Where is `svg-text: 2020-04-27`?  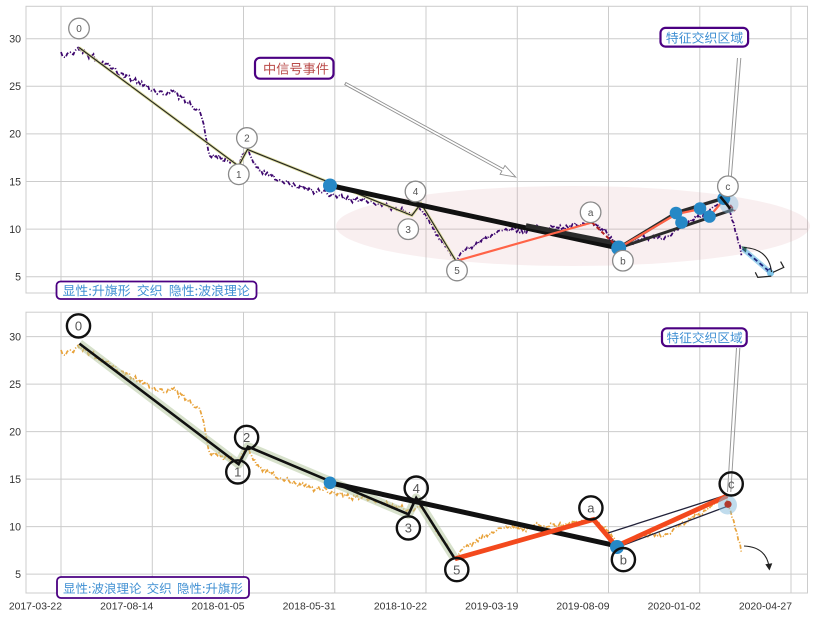
svg-text: 2020-04-27 is located at coordinates (765, 607).